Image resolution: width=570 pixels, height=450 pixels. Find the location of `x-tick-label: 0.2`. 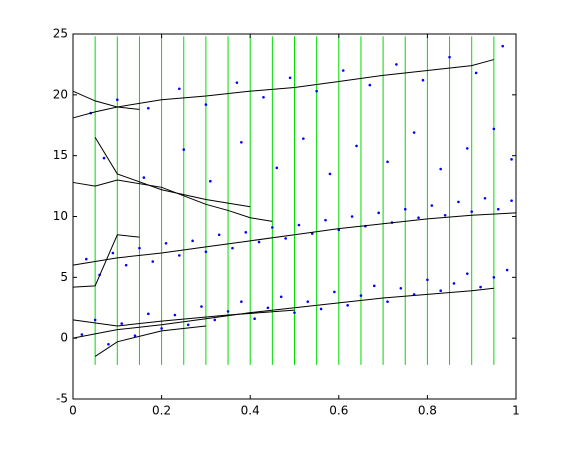

x-tick-label: 0.2 is located at coordinates (161, 411).